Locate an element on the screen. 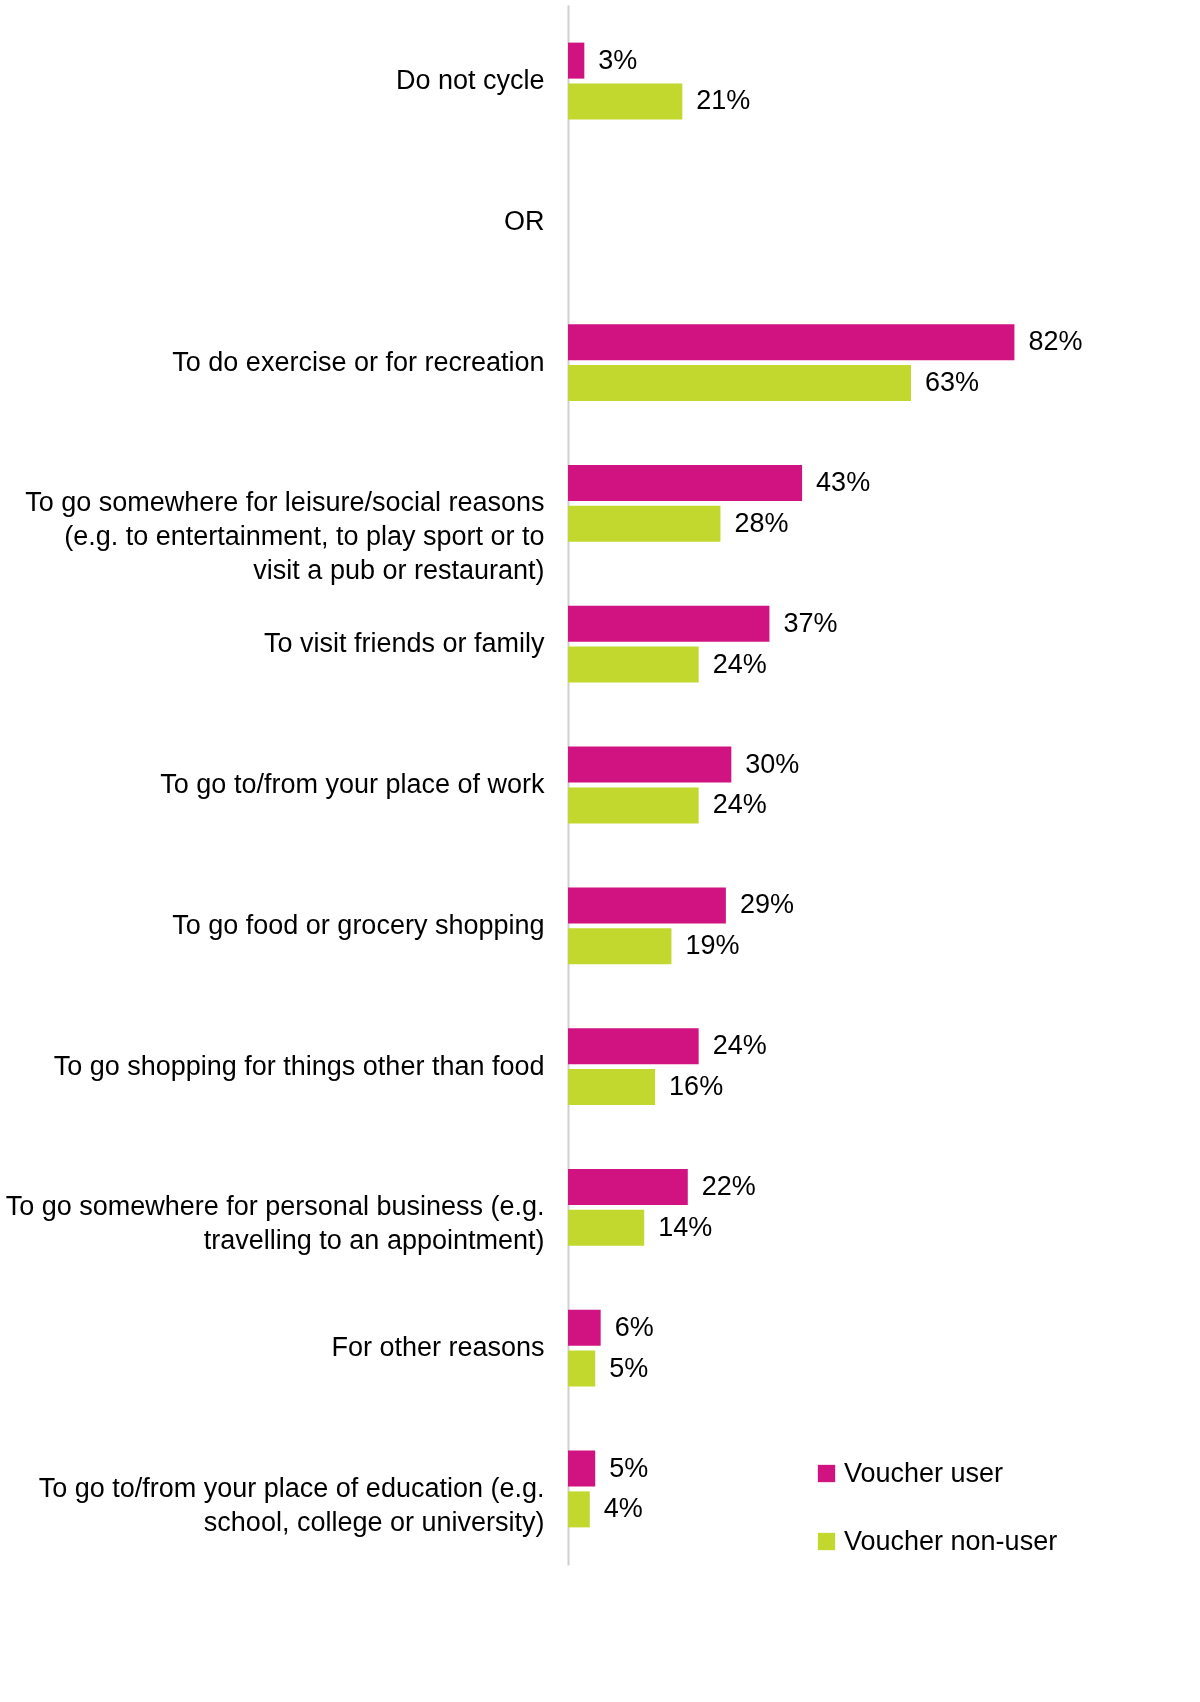  data-label: 14% is located at coordinates (685, 1226).